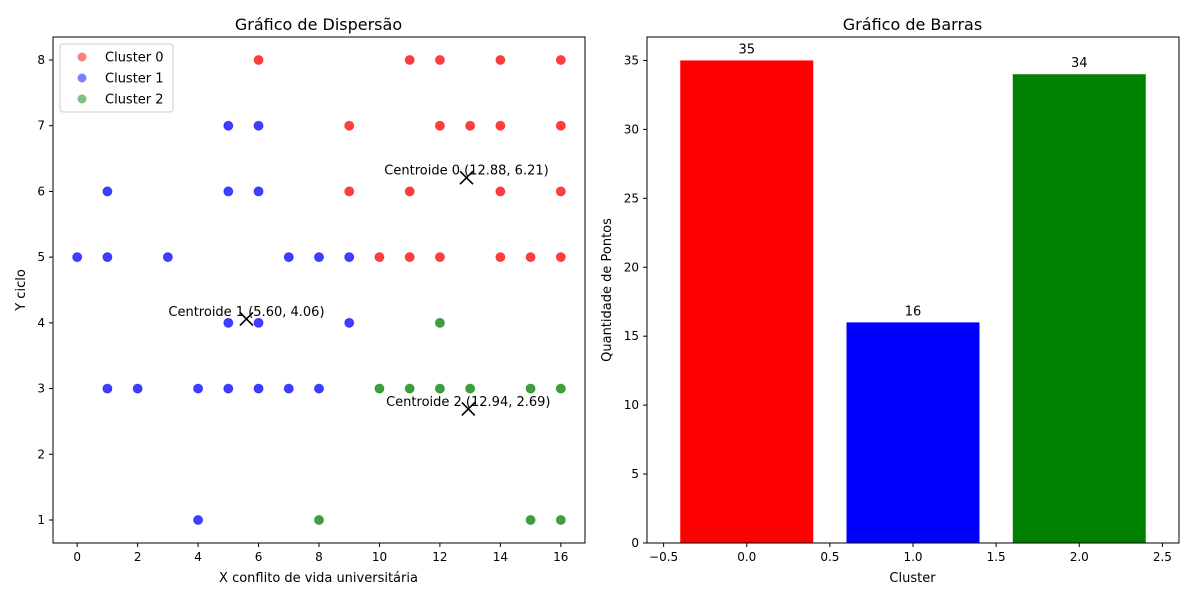 The height and width of the screenshot is (600, 1200). Describe the element at coordinates (198, 557) in the screenshot. I see `x-tick-label: 4` at that location.